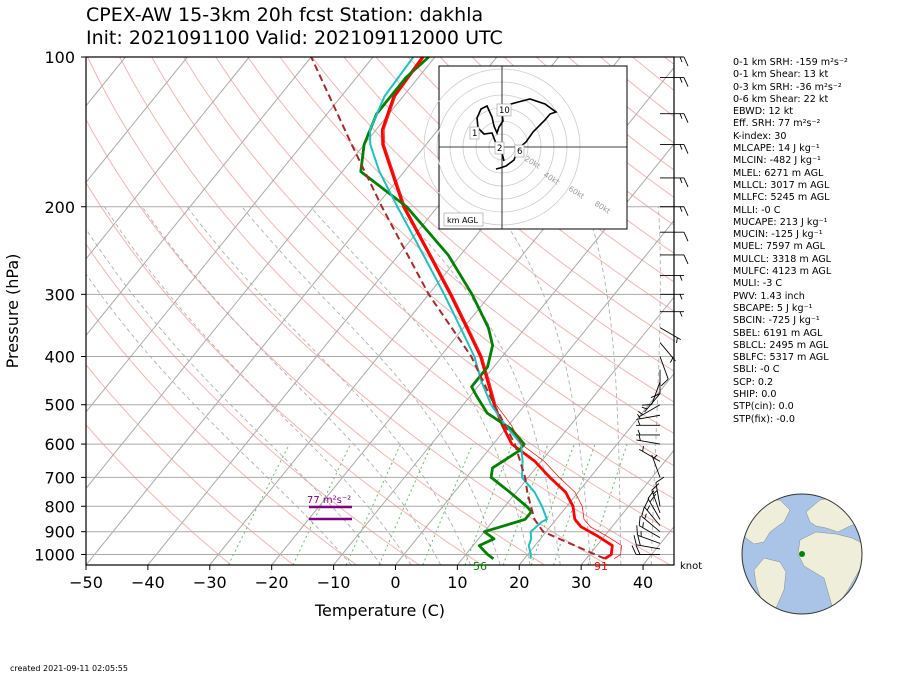 This screenshot has height=675, width=906. Describe the element at coordinates (781, 345) in the screenshot. I see `parameter-line: SBLCL: 2495 m AGL` at that location.